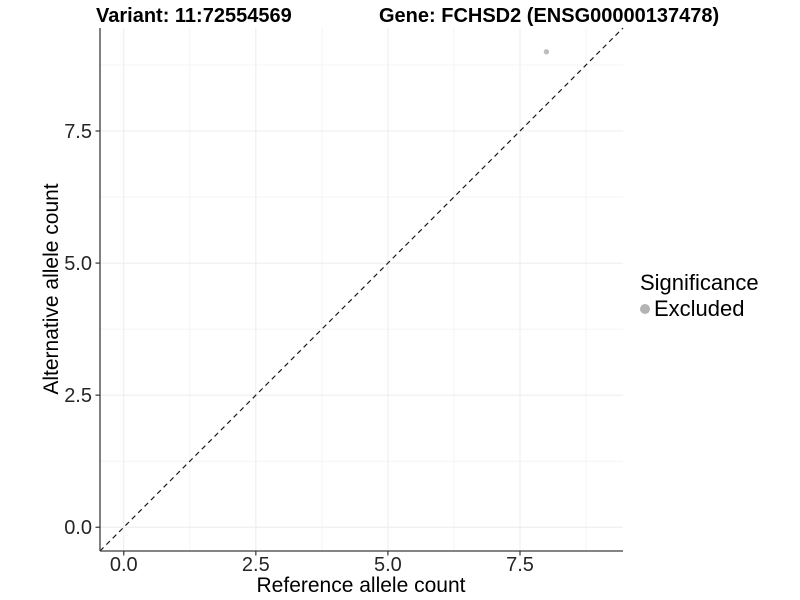  I want to click on plot-title-gene: Gene: FCHSD2 (ENSG00000137478), so click(549, 16).